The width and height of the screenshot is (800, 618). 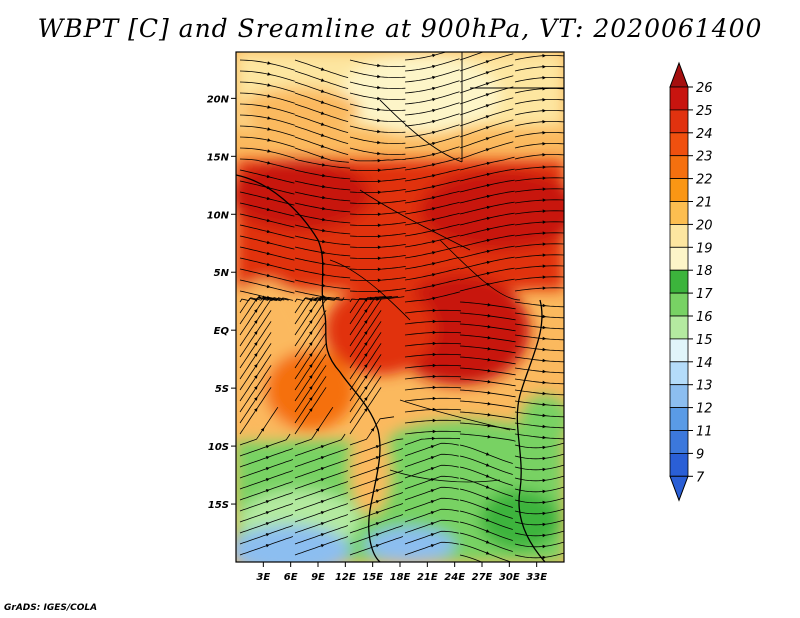 What do you see at coordinates (704, 134) in the screenshot?
I see `colorbar-label: 24` at bounding box center [704, 134].